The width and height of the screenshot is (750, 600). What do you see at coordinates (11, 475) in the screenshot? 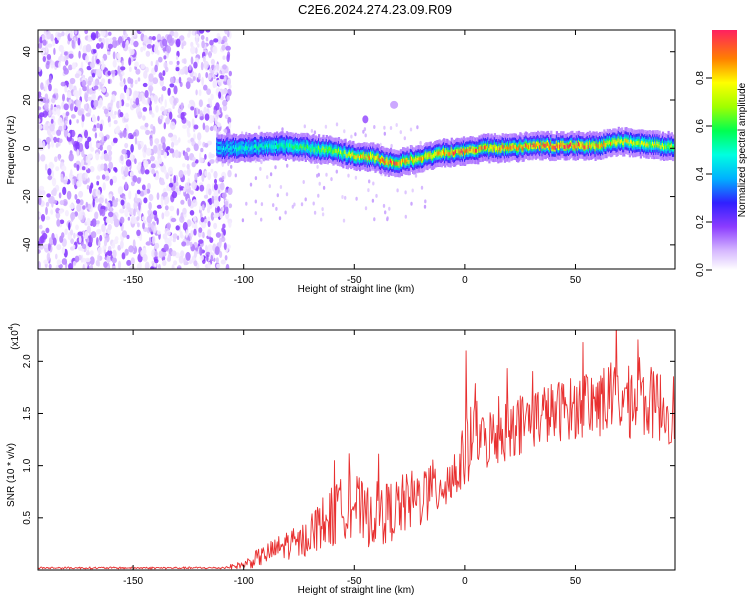
I see `snr-y-axis-label: SNR (10 * v/v)` at bounding box center [11, 475].